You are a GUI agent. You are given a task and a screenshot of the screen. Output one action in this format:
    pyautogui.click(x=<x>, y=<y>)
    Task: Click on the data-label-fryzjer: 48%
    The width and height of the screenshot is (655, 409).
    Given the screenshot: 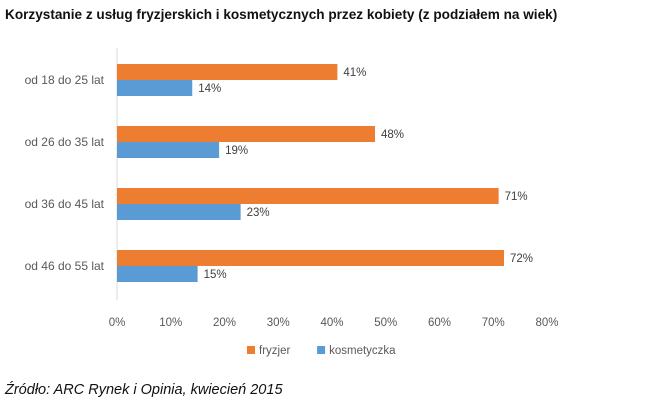 What is the action you would take?
    pyautogui.click(x=392, y=135)
    